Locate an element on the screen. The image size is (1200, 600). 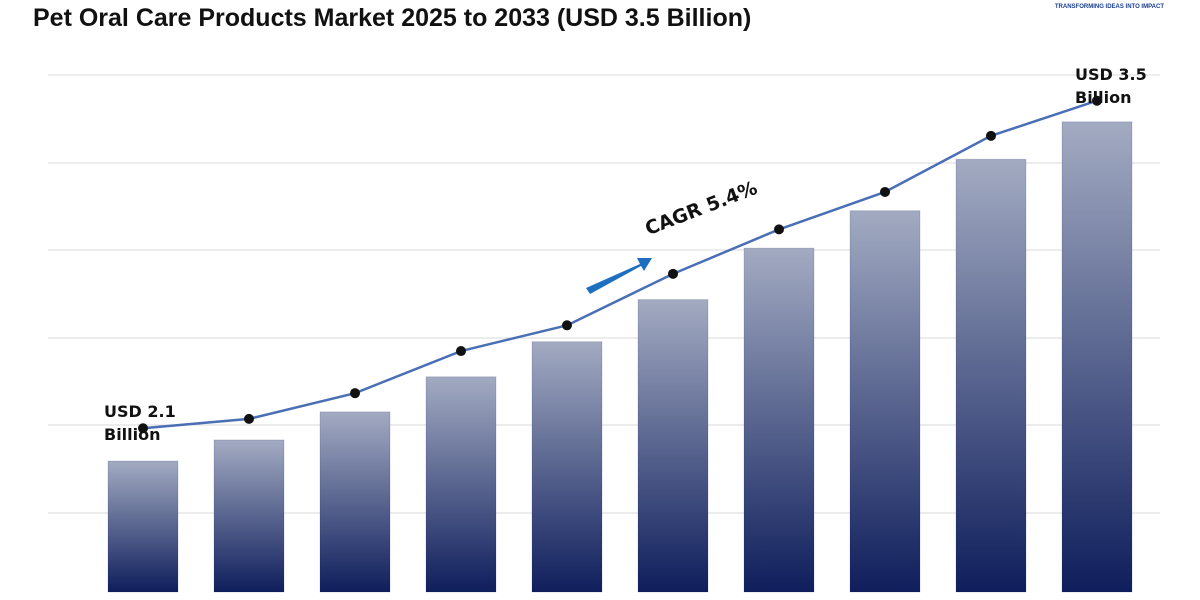
cagr-arrow is located at coordinates (619, 276).